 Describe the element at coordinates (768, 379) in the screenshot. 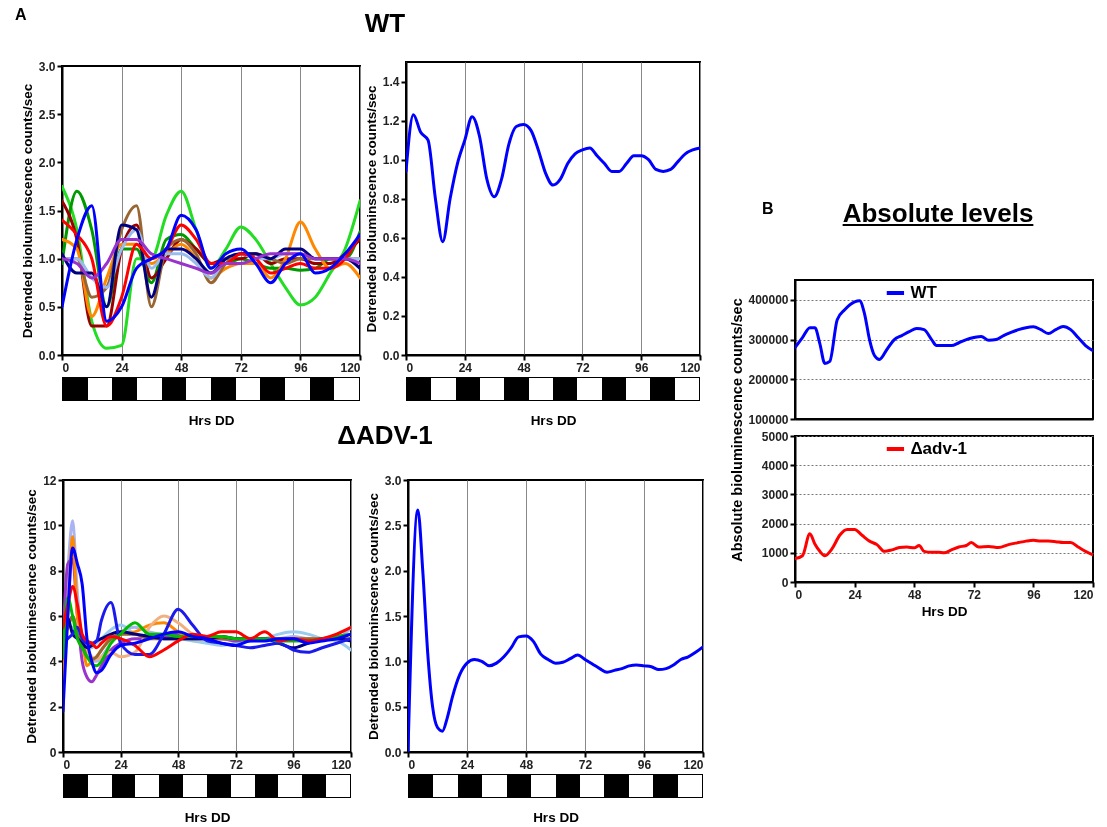

I see `y-tick-label: 200000` at that location.